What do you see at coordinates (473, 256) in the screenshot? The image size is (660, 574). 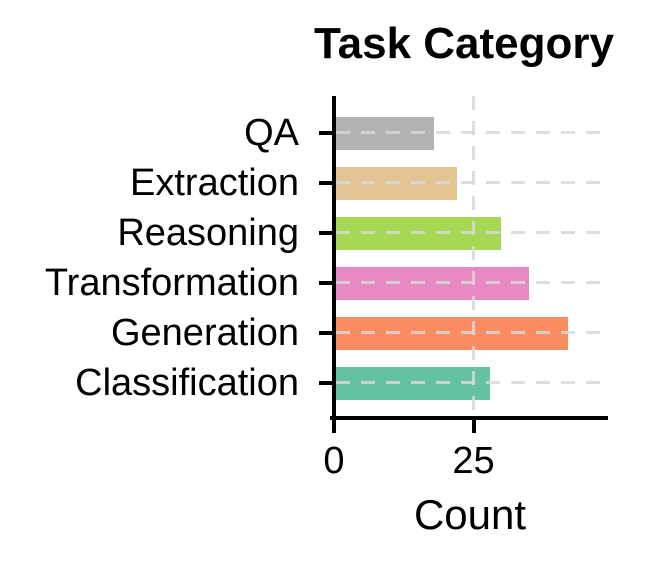 I see `gridline-vertical` at bounding box center [473, 256].